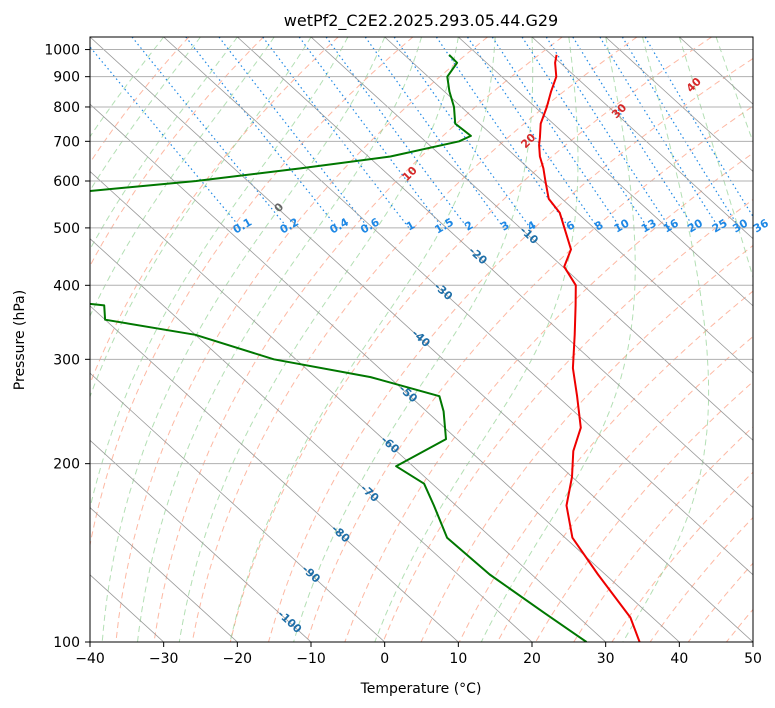 This screenshot has height=708, width=775. Describe the element at coordinates (66, 108) in the screenshot. I see `y-tick-label: 800` at that location.